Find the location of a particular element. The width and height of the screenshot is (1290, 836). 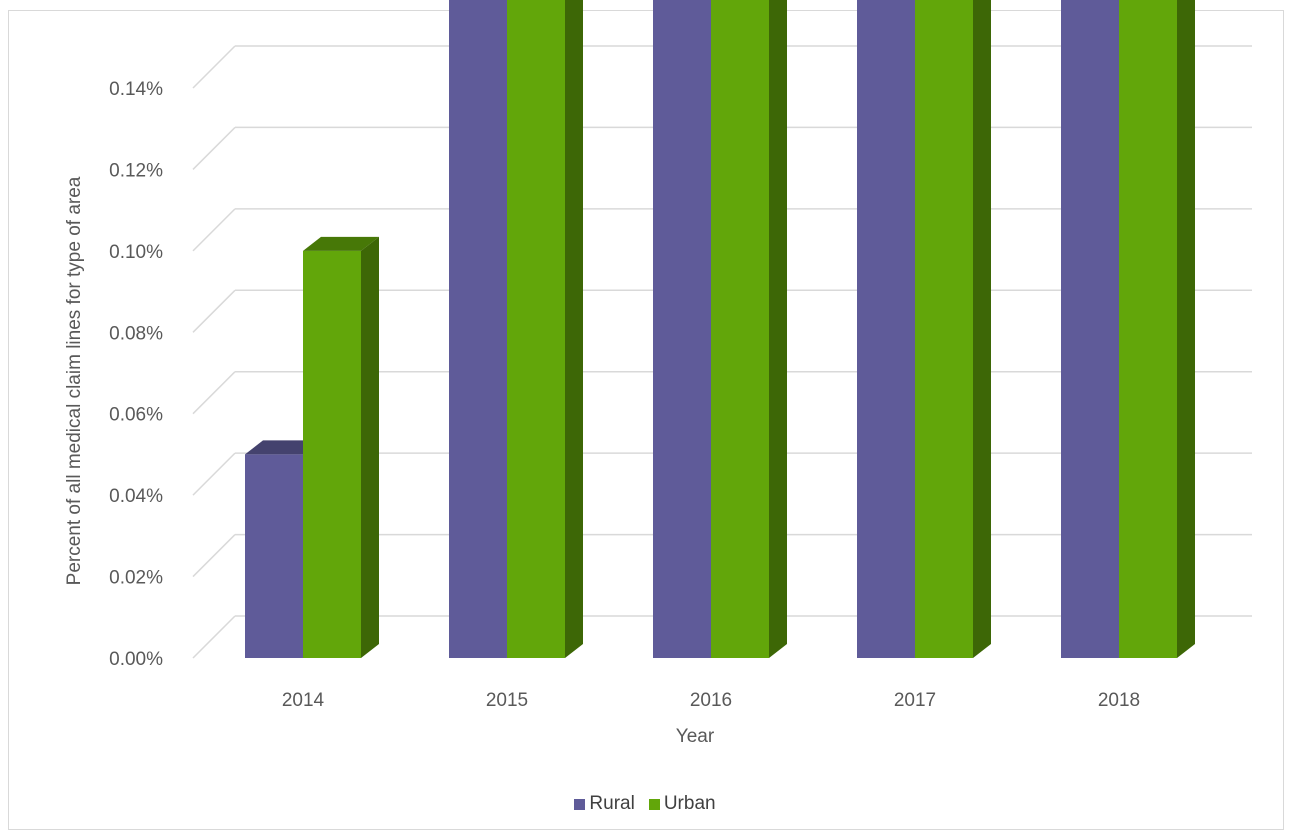

x-tick-label: 2014 is located at coordinates (303, 700).